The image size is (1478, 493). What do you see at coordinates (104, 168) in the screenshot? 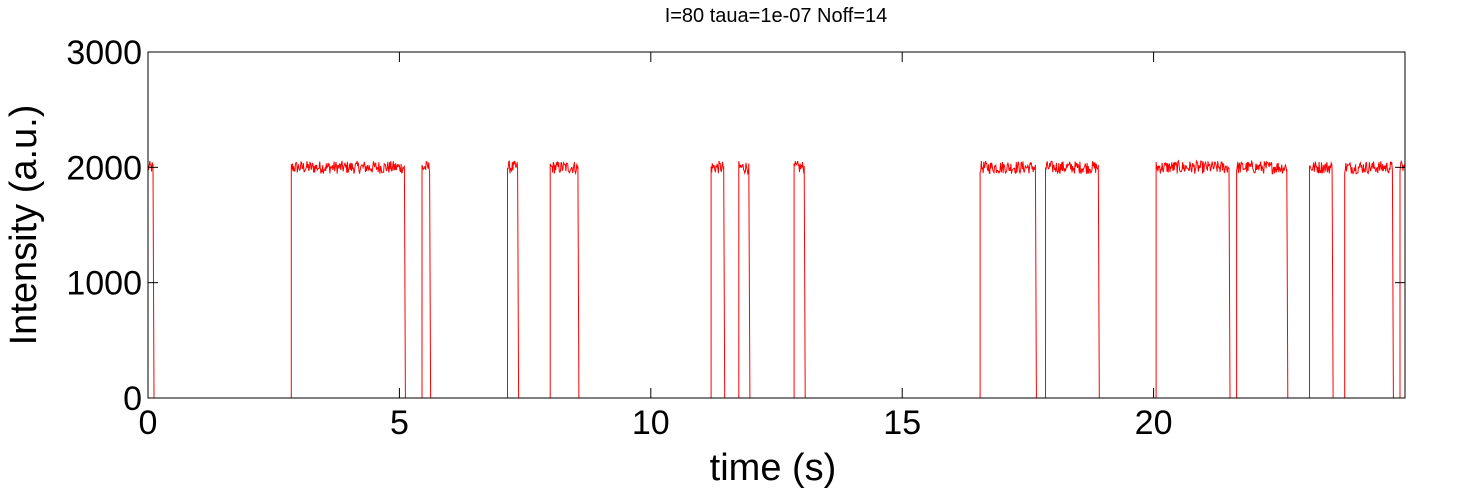
I see `y-tick-label: 2000` at bounding box center [104, 168].